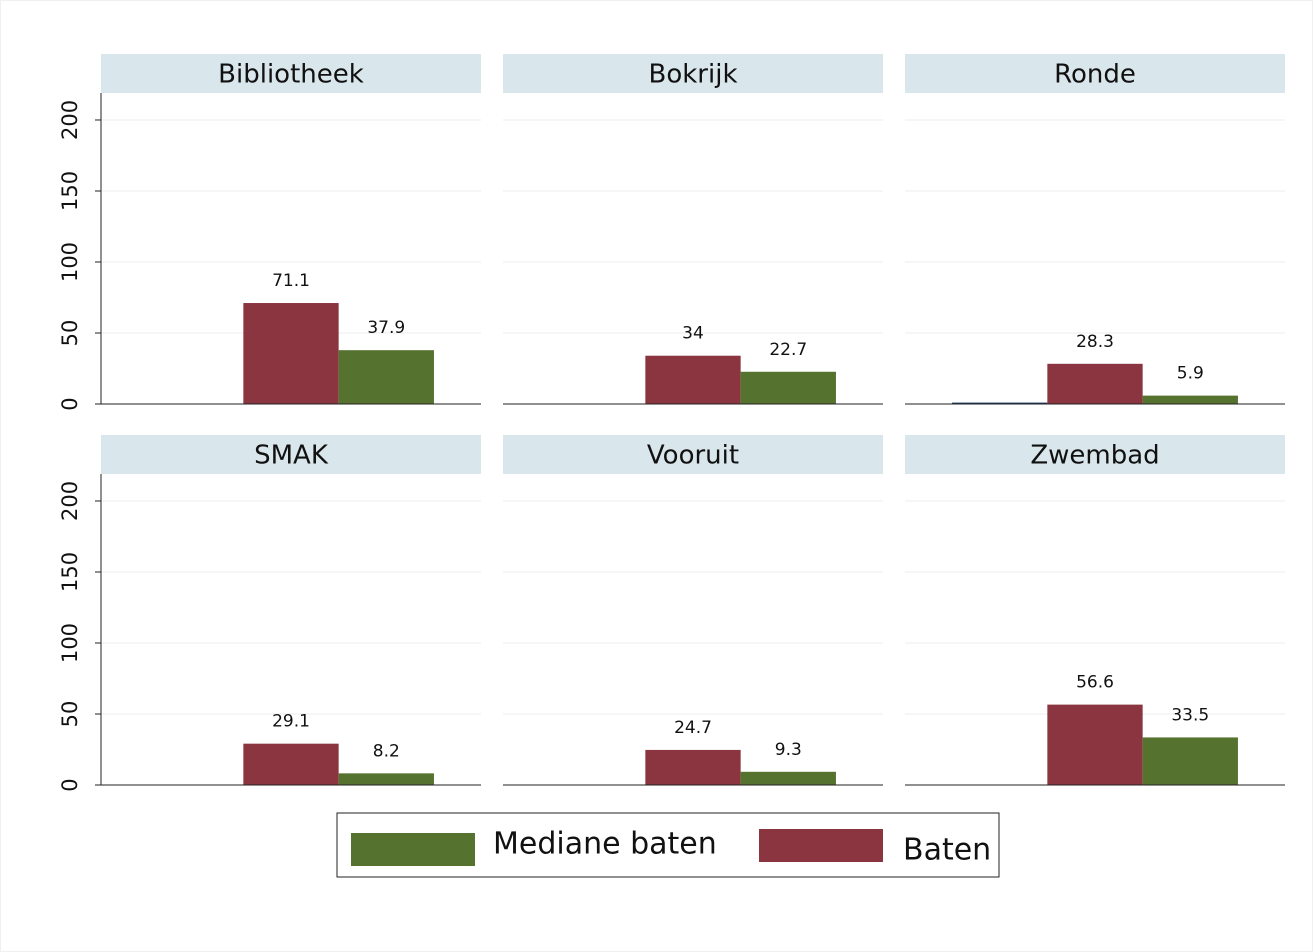 The height and width of the screenshot is (952, 1313). What do you see at coordinates (1095, 342) in the screenshot?
I see `value-label: 28.3` at bounding box center [1095, 342].